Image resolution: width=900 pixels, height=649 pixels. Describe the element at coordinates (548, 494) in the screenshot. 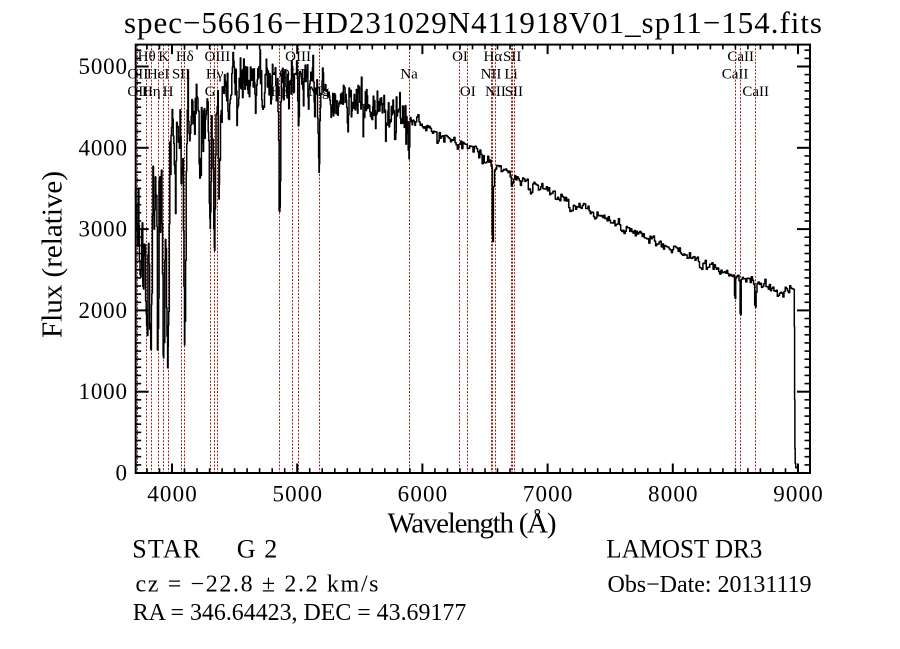

I see `svg-text: 7000` at that location.